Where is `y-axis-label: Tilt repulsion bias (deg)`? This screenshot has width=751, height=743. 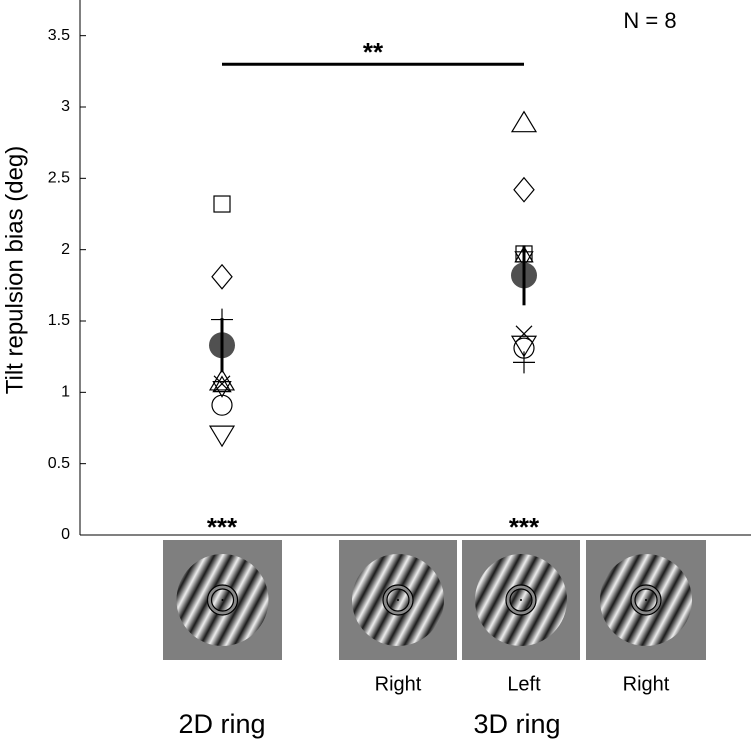 y-axis-label: Tilt repulsion bias (deg) is located at coordinates (14, 270).